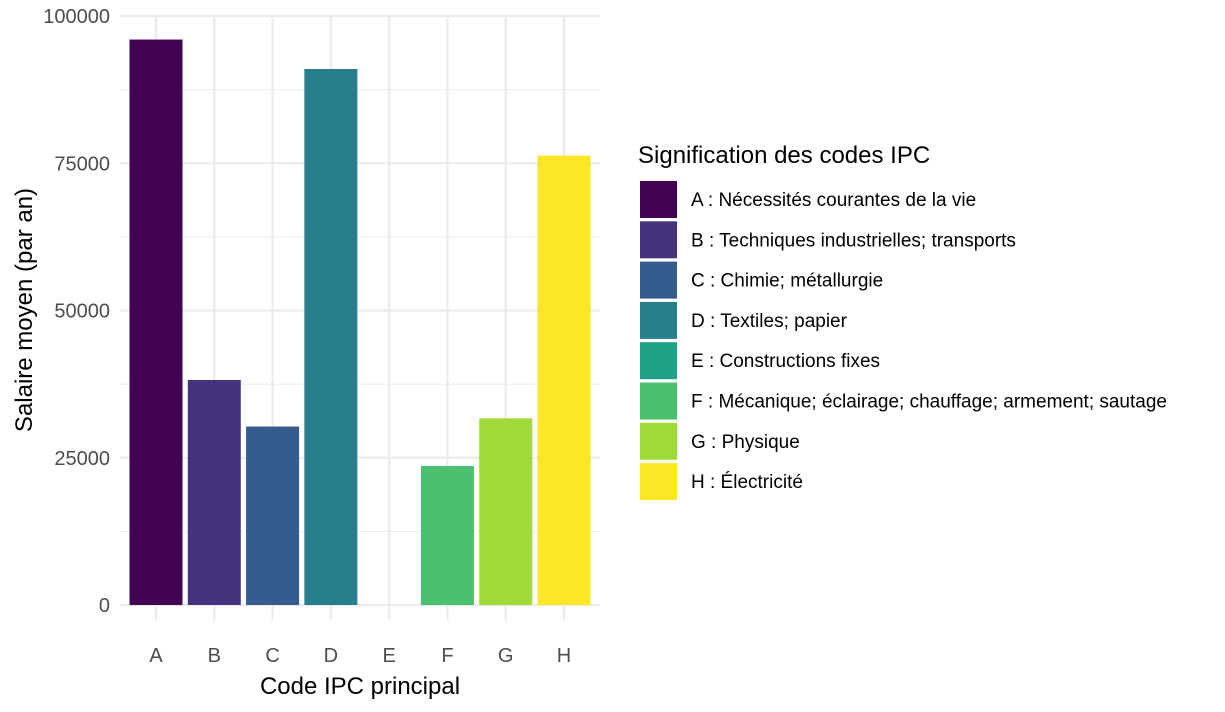  I want to click on bar-c, so click(273, 515).